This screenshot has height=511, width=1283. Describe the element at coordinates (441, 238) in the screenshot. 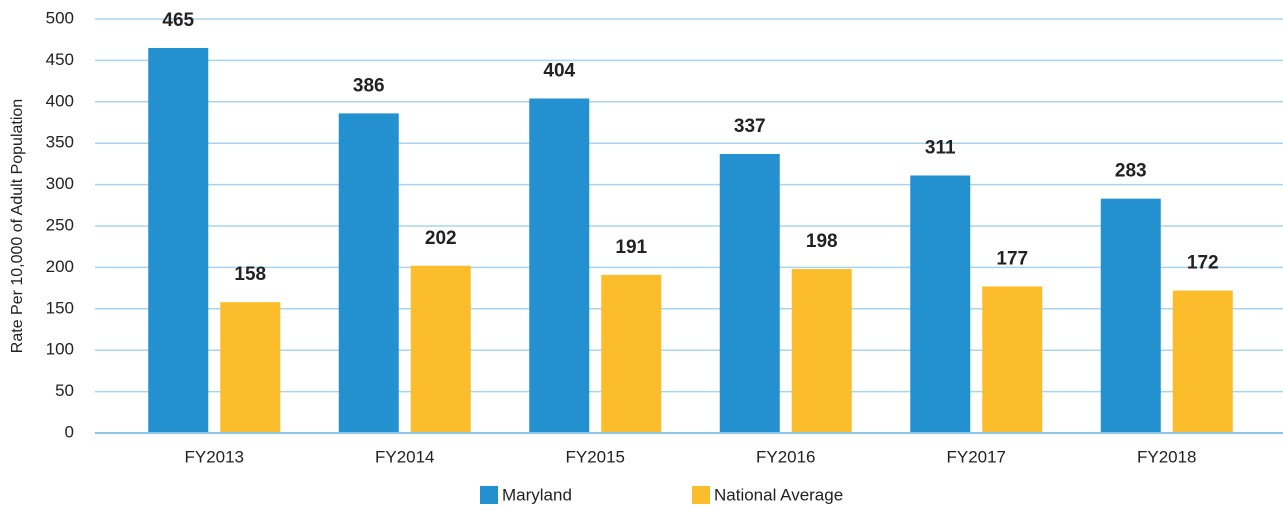

I see `value-label: 202` at that location.